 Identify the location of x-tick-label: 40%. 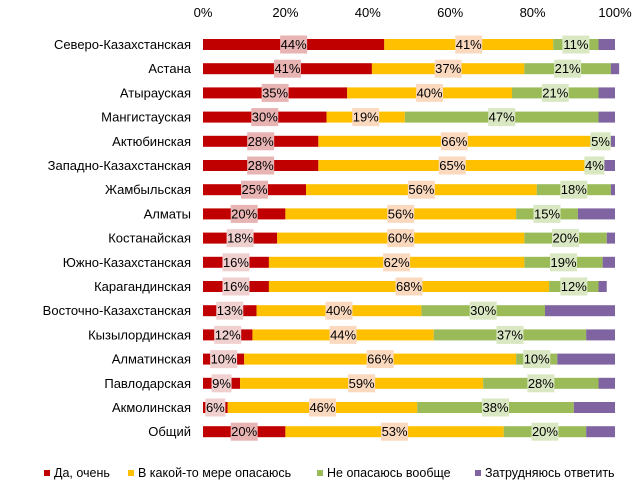
(368, 12).